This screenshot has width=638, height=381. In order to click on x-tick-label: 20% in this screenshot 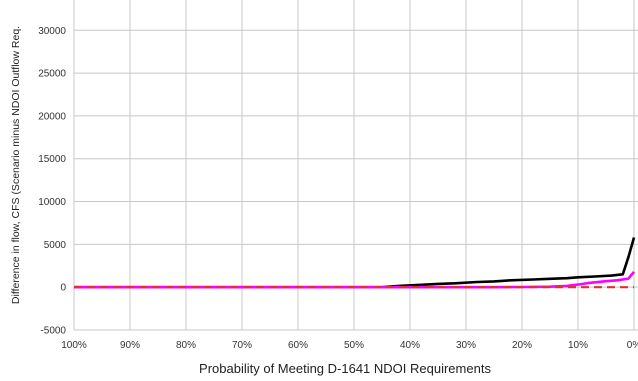, I will do `click(522, 345)`.